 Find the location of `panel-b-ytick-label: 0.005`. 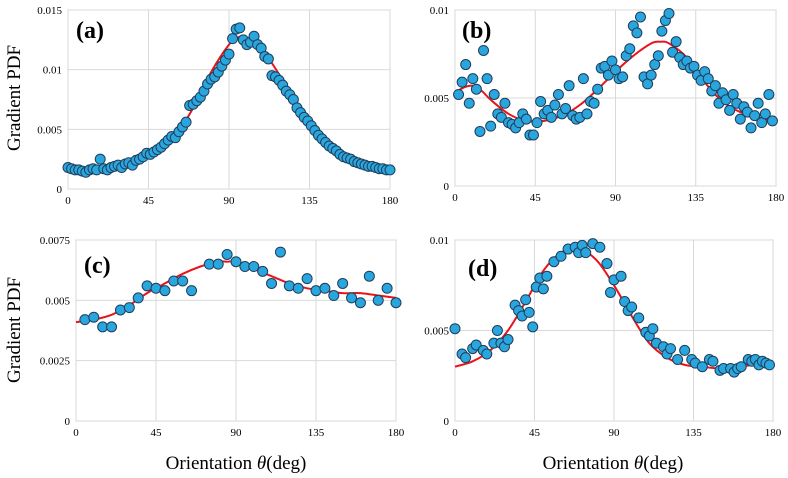

panel-b-ytick-label: 0.005 is located at coordinates (436, 99).